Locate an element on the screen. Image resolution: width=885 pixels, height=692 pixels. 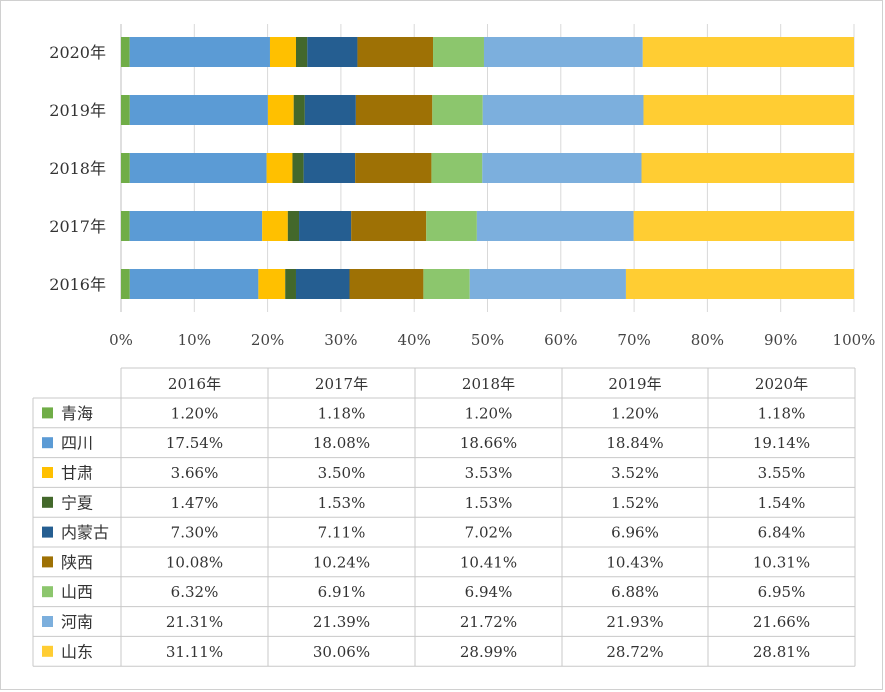
table-cell-value: 31.11% is located at coordinates (194, 652).